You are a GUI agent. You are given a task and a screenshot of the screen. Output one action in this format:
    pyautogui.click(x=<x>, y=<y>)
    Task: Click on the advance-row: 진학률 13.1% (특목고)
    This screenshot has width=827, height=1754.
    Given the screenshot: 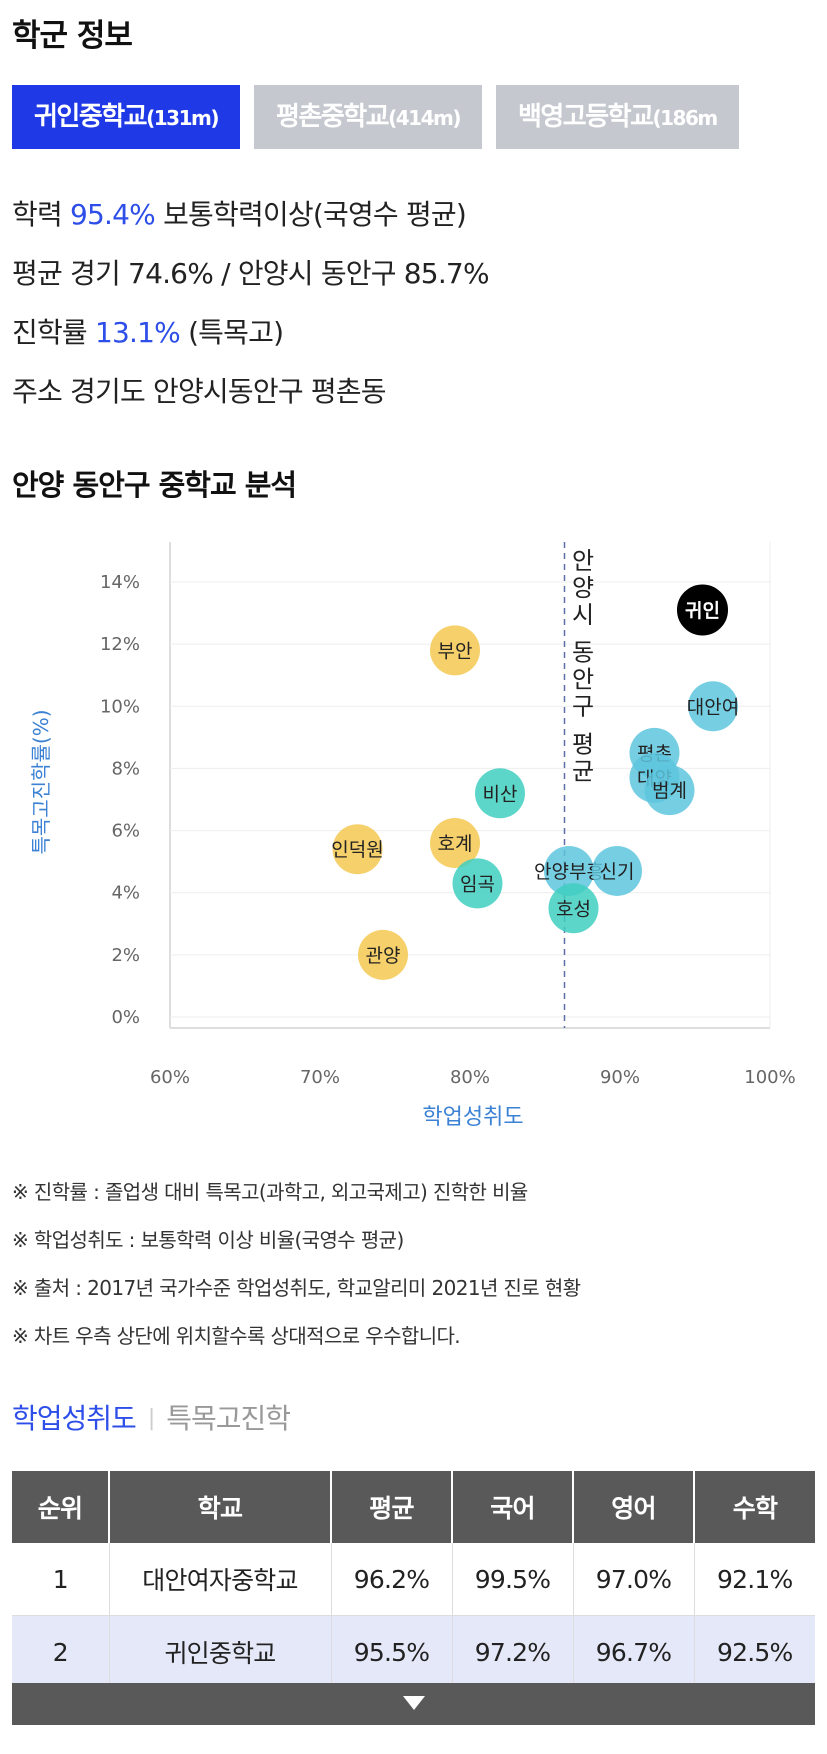 What is the action you would take?
    pyautogui.click(x=148, y=331)
    